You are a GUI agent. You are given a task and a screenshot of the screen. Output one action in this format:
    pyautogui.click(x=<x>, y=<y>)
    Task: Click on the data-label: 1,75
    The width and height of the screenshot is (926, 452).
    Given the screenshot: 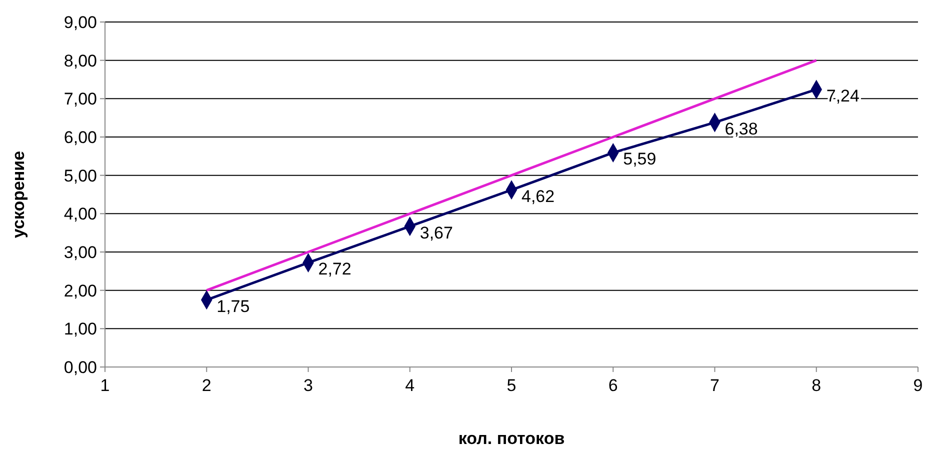 What is the action you would take?
    pyautogui.click(x=233, y=306)
    